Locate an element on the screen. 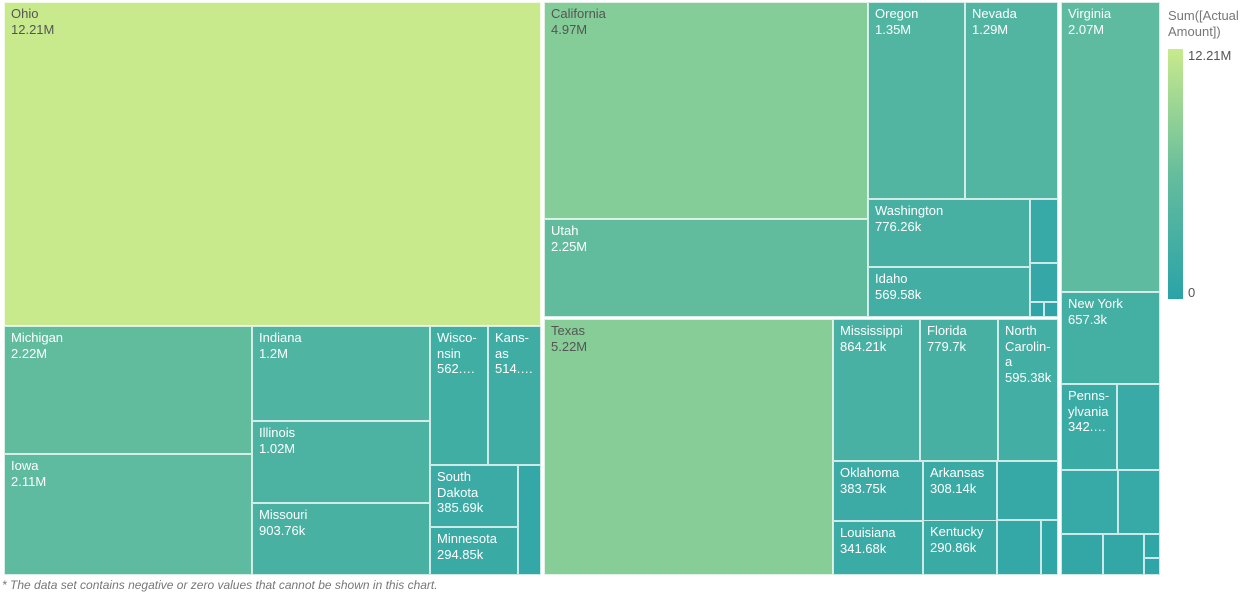 The image size is (1248, 600). treemap-cell-iowa: Iowa 2.11M is located at coordinates (128, 514).